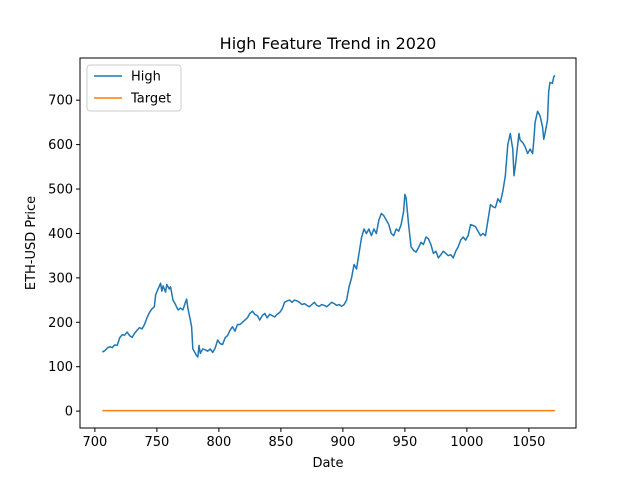 The image size is (640, 484). What do you see at coordinates (64, 257) in the screenshot?
I see `y-axis: 0 100 200 300 400 500 600 700` at bounding box center [64, 257].